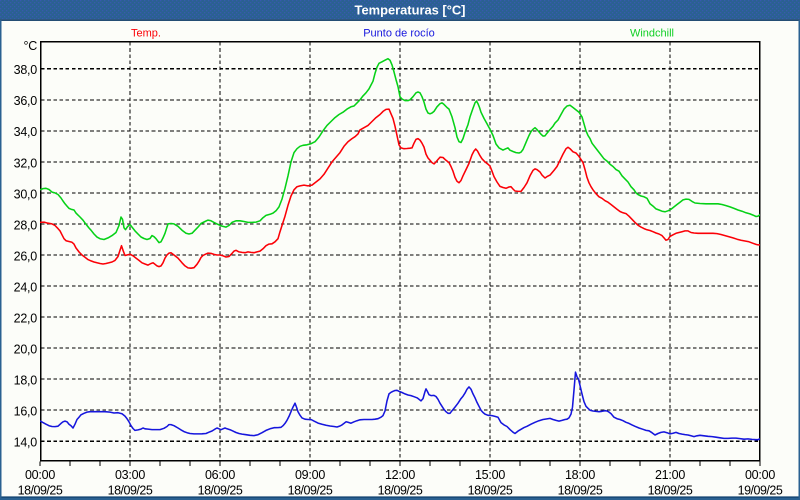 Image resolution: width=800 pixels, height=500 pixels. What do you see at coordinates (490, 475) in the screenshot?
I see `svg-text: 15:00` at bounding box center [490, 475].